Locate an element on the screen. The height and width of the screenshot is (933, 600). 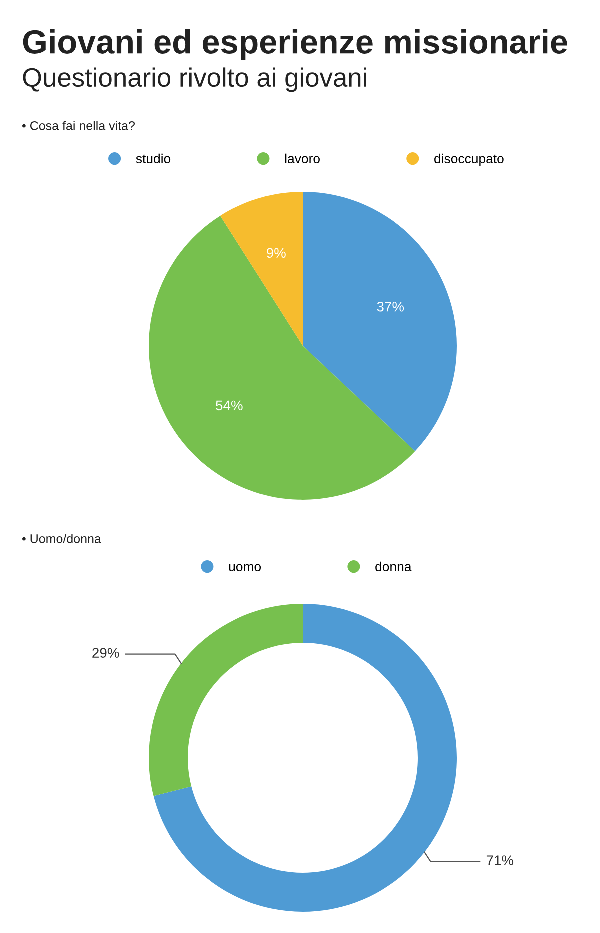
data-label: 71% is located at coordinates (500, 861).